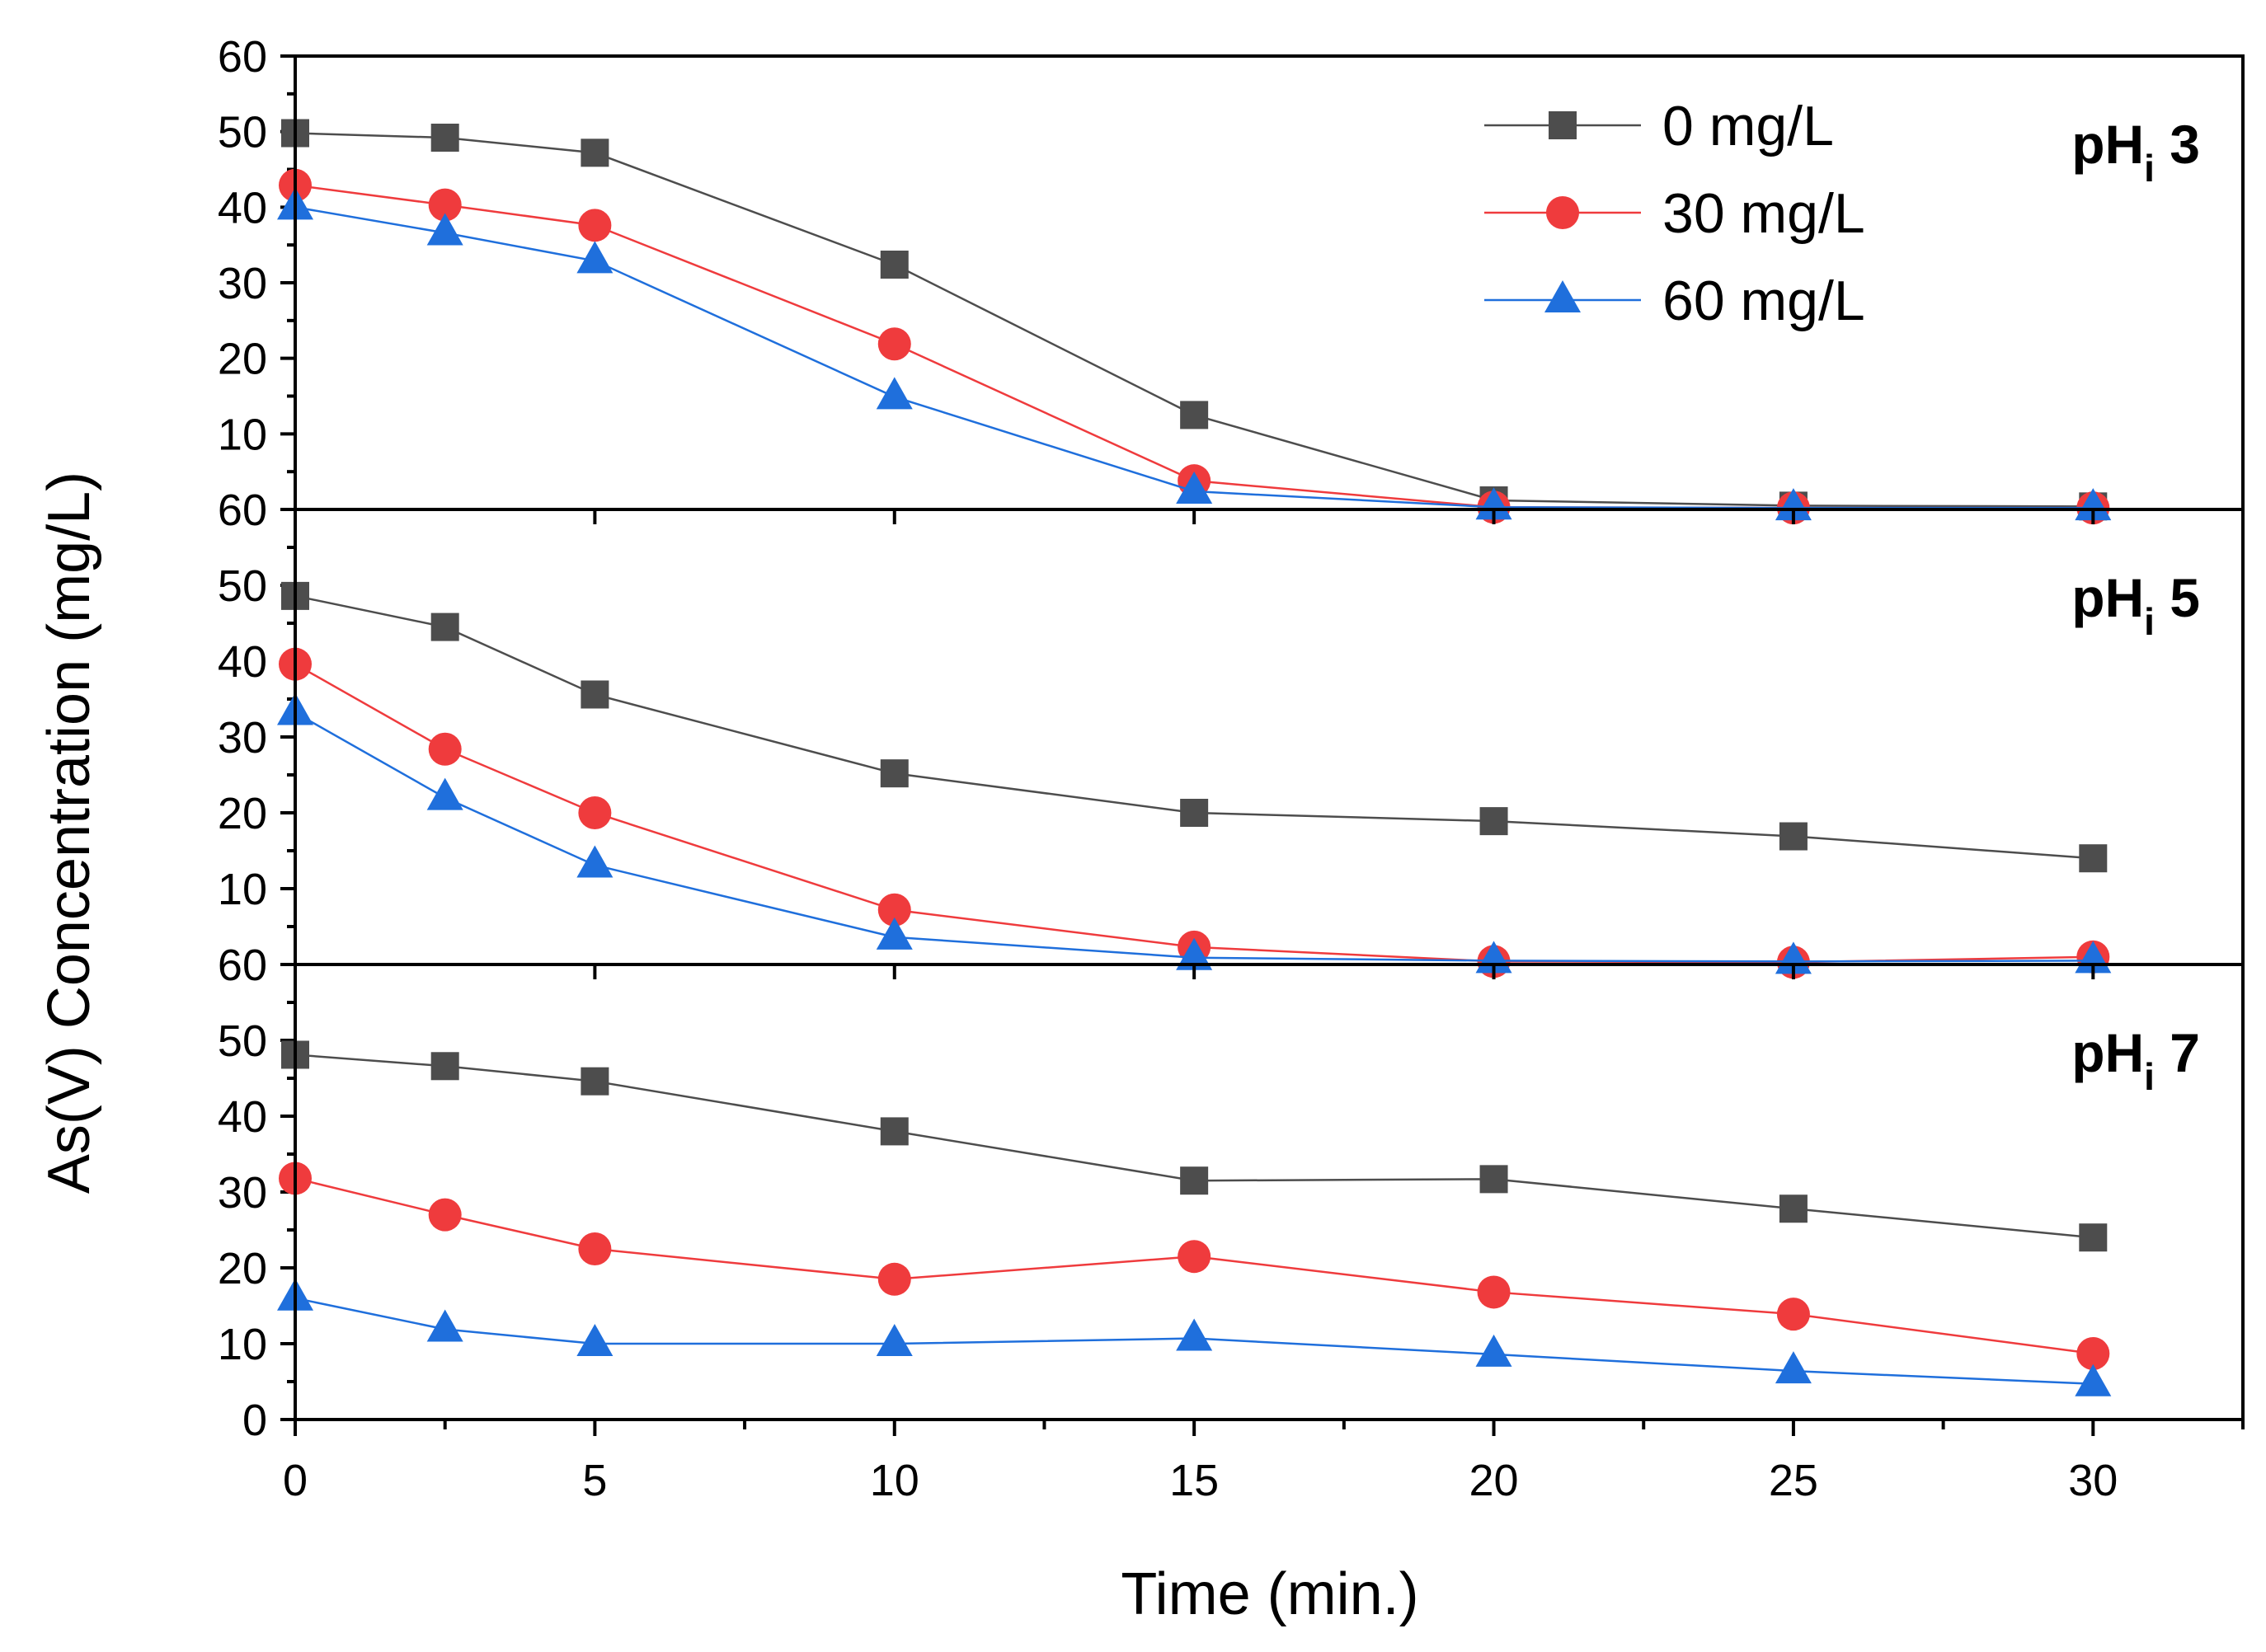 This screenshot has height=1652, width=2266. What do you see at coordinates (895, 1480) in the screenshot?
I see `x-tick-label: 10` at bounding box center [895, 1480].